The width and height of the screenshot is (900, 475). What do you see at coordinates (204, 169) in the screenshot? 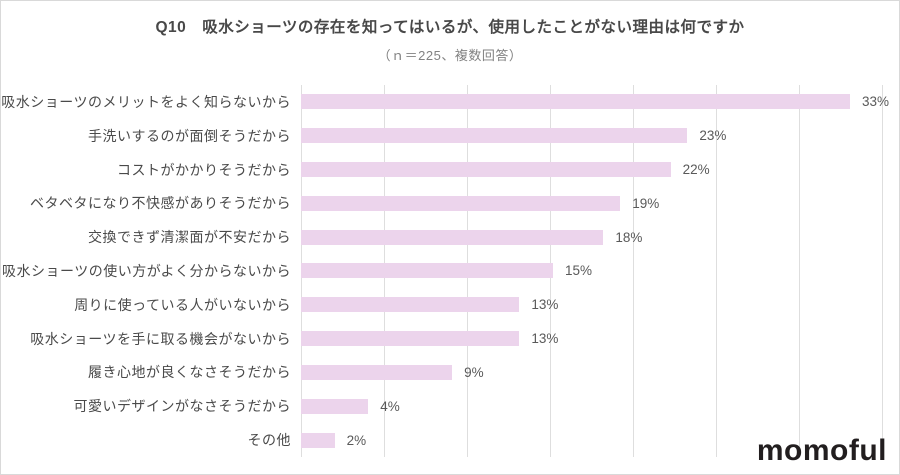
I see `category-label: コストがかかりそうだから` at bounding box center [204, 169].